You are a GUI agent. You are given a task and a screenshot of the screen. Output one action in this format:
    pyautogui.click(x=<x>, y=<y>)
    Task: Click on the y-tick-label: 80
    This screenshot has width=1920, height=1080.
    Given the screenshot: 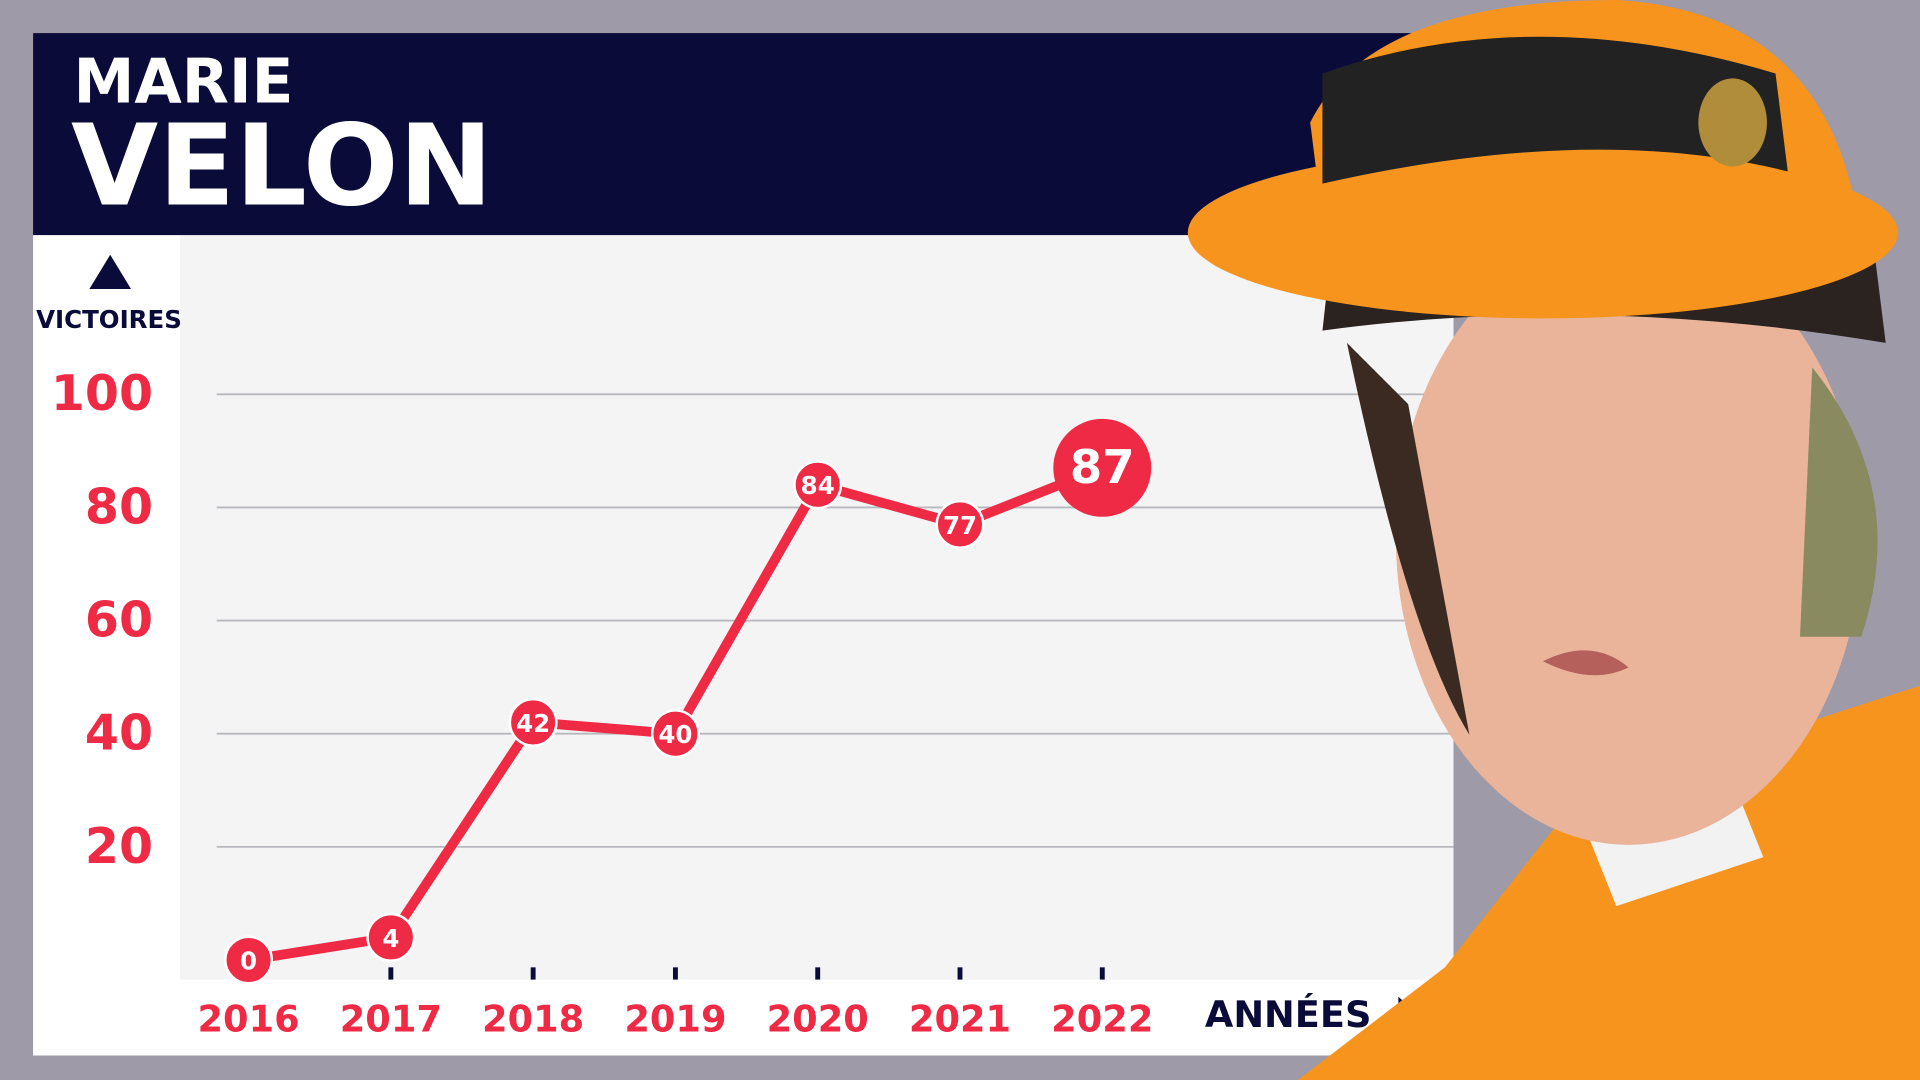 What is the action you would take?
    pyautogui.click(x=119, y=506)
    